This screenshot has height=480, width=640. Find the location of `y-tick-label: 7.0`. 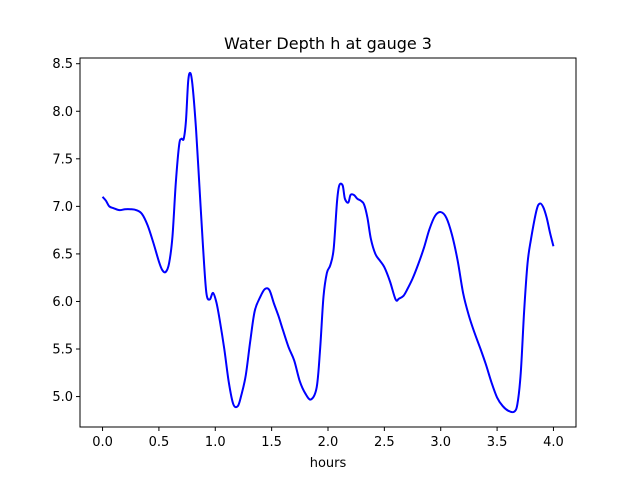

y-tick-label: 7.0 is located at coordinates (62, 207).